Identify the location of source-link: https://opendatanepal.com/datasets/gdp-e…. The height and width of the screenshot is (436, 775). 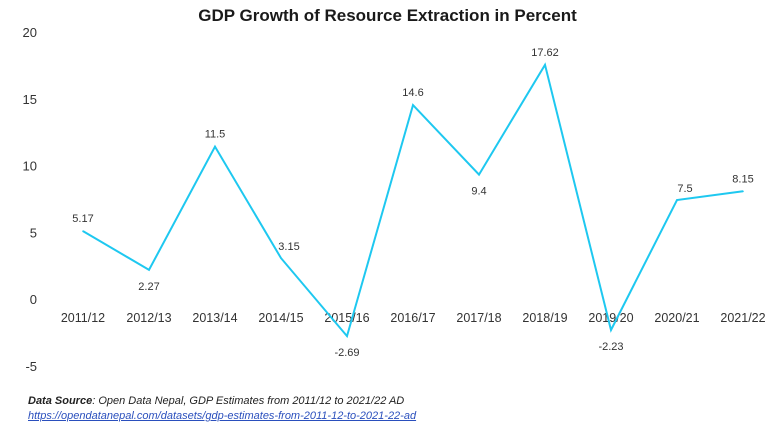
(222, 416).